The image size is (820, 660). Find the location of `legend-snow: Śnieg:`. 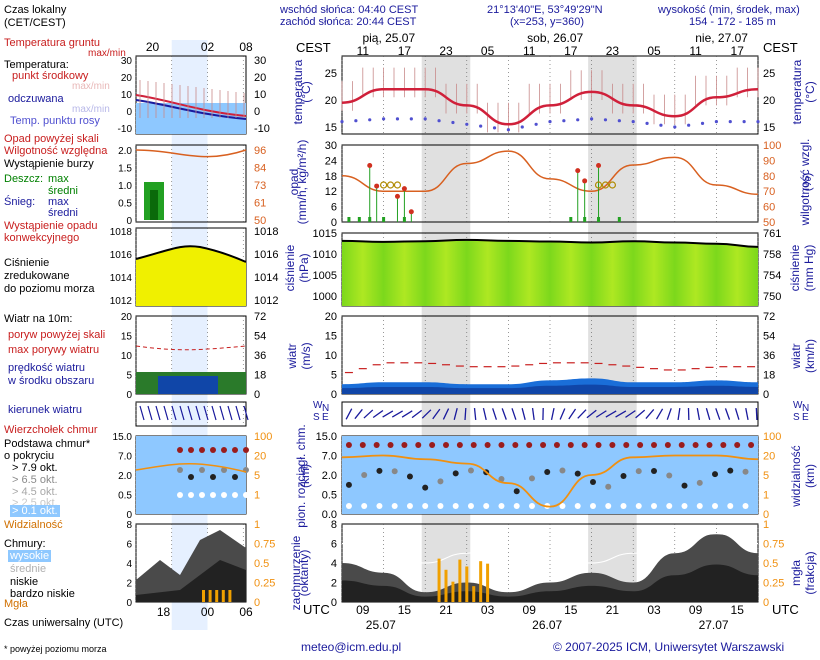

legend-snow: Śnieg: is located at coordinates (20, 202).